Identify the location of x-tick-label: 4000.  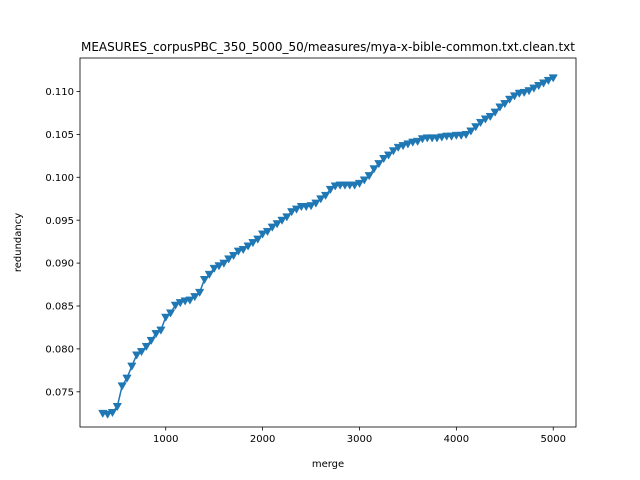
(456, 439).